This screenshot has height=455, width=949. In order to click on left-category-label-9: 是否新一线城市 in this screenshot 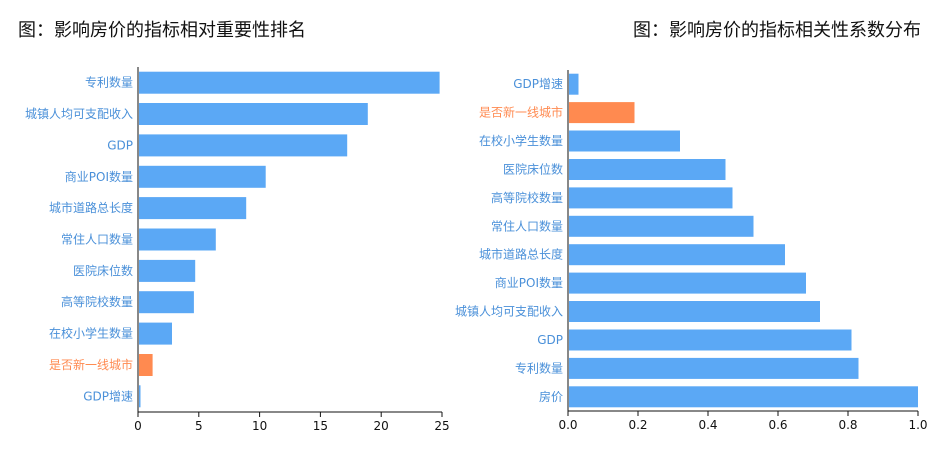, I will do `click(91, 364)`.